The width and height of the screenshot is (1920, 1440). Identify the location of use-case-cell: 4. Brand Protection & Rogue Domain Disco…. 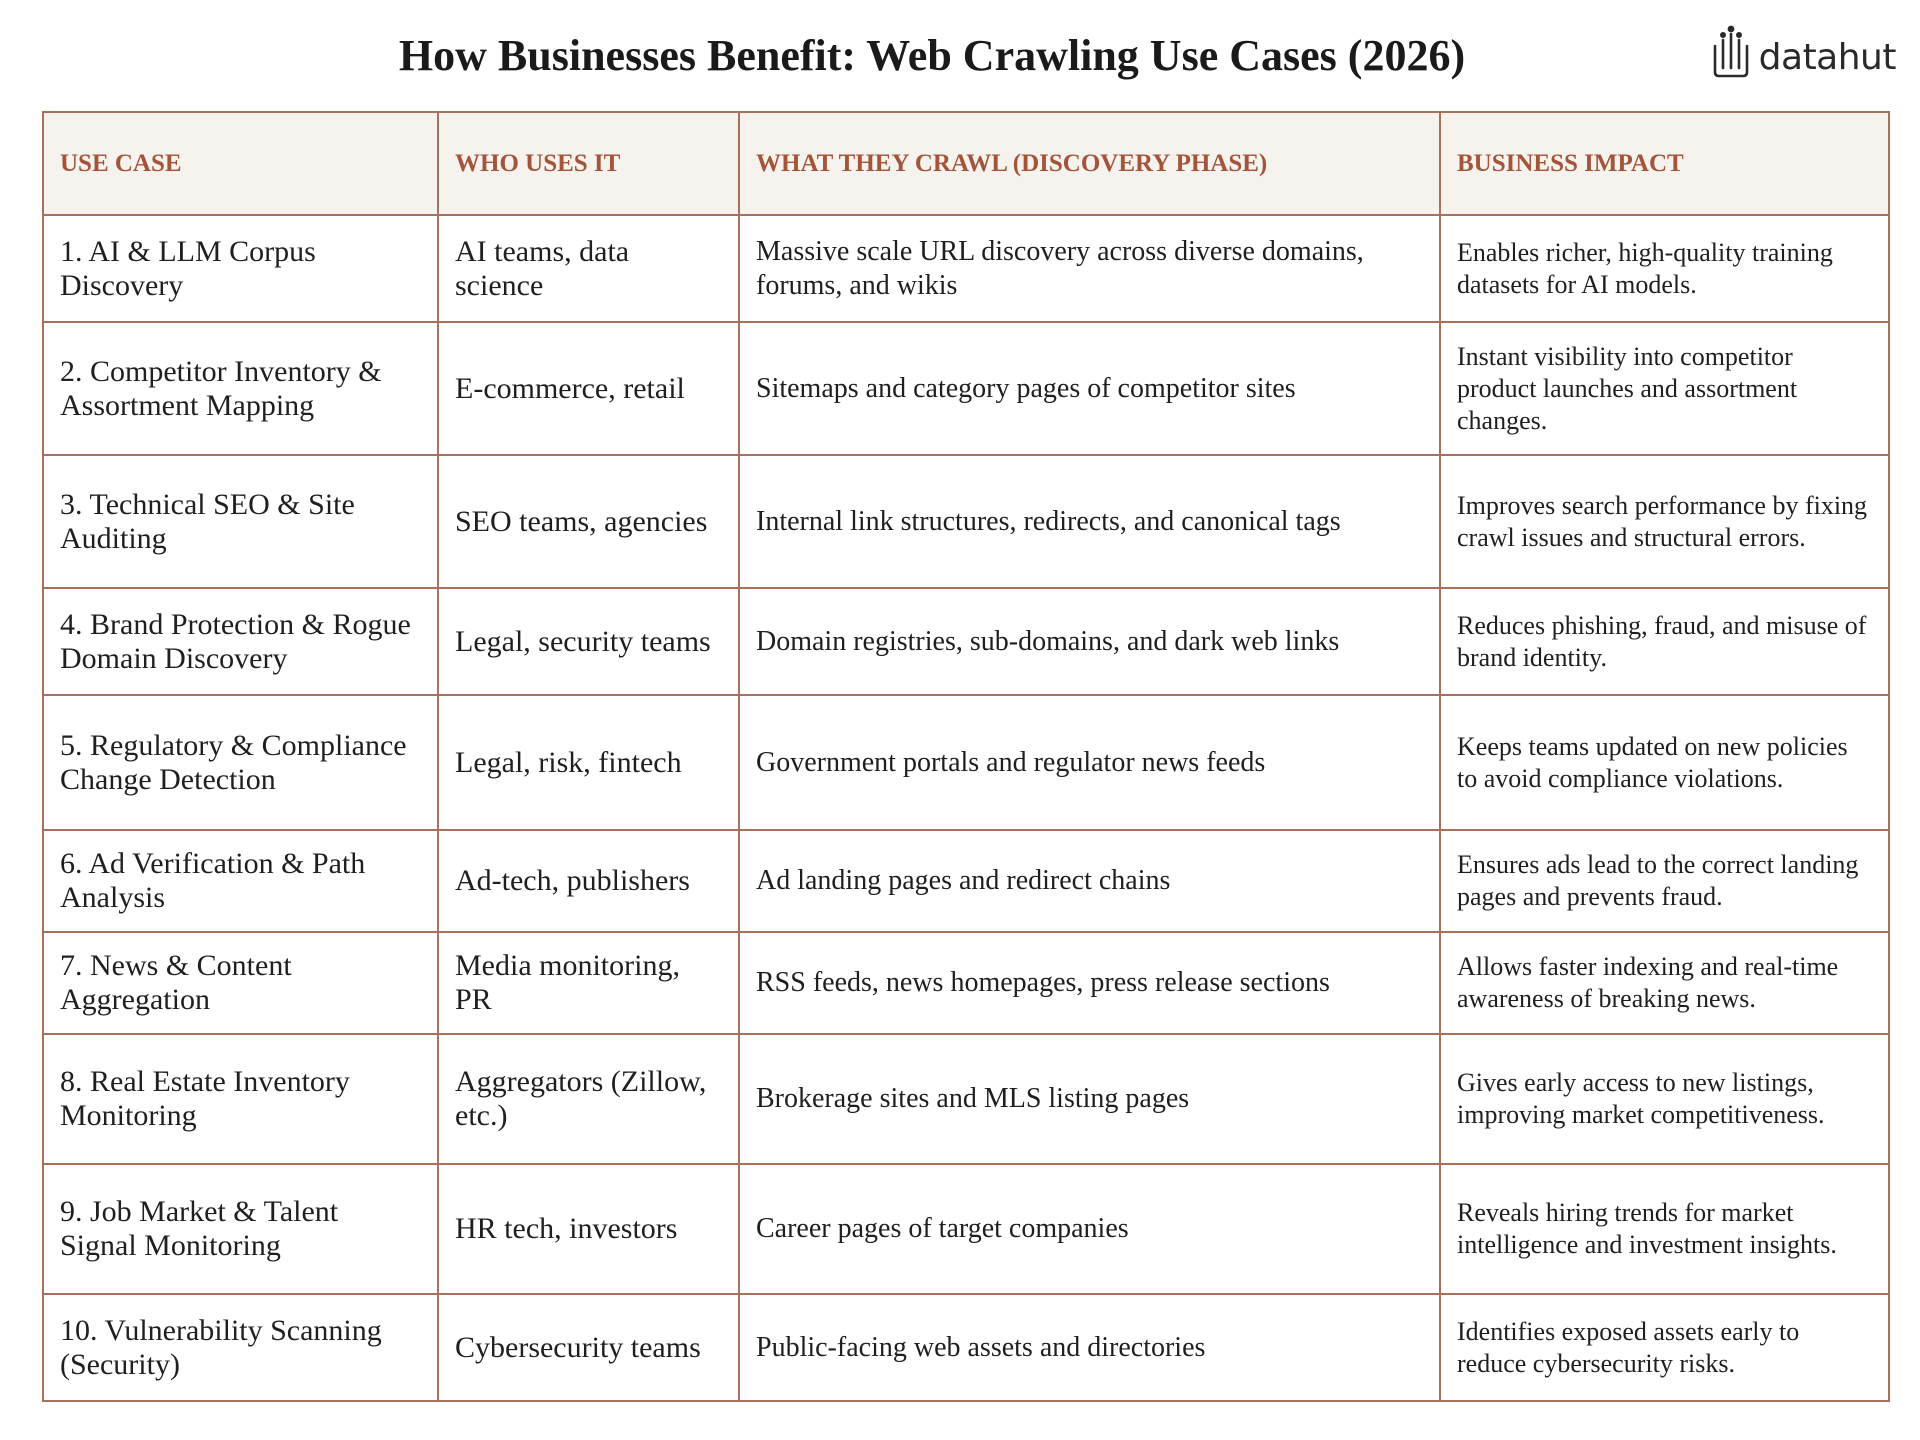
(240, 641).